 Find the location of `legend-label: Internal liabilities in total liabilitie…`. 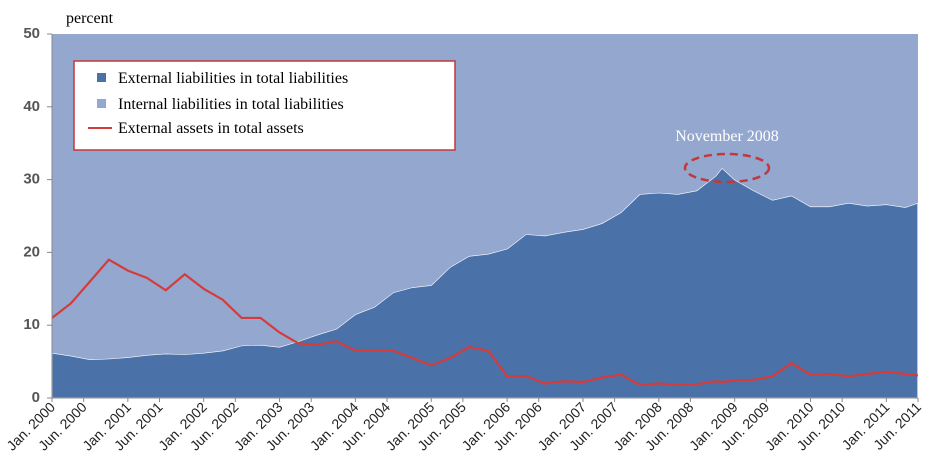

legend-label: Internal liabilities in total liabilitie… is located at coordinates (231, 104).